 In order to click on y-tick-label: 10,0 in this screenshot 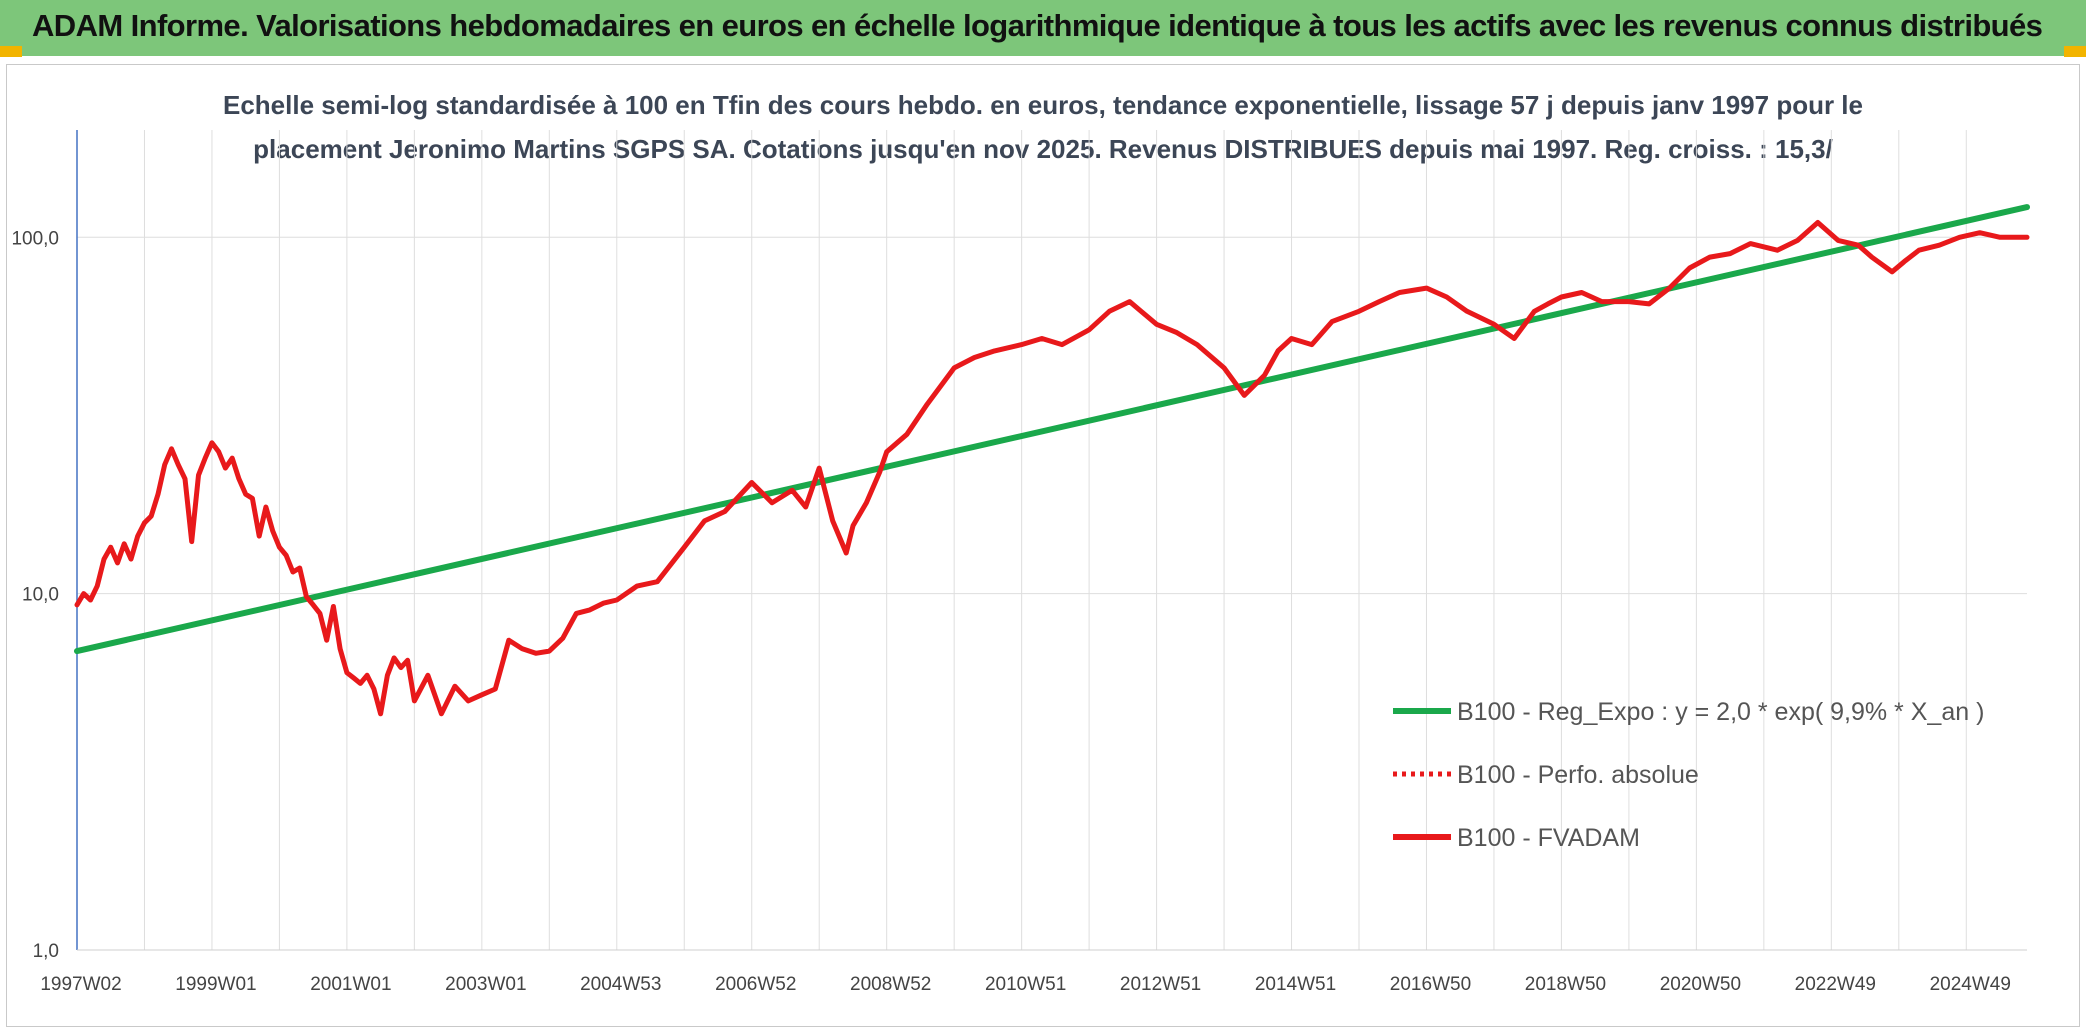, I will do `click(40, 595)`.